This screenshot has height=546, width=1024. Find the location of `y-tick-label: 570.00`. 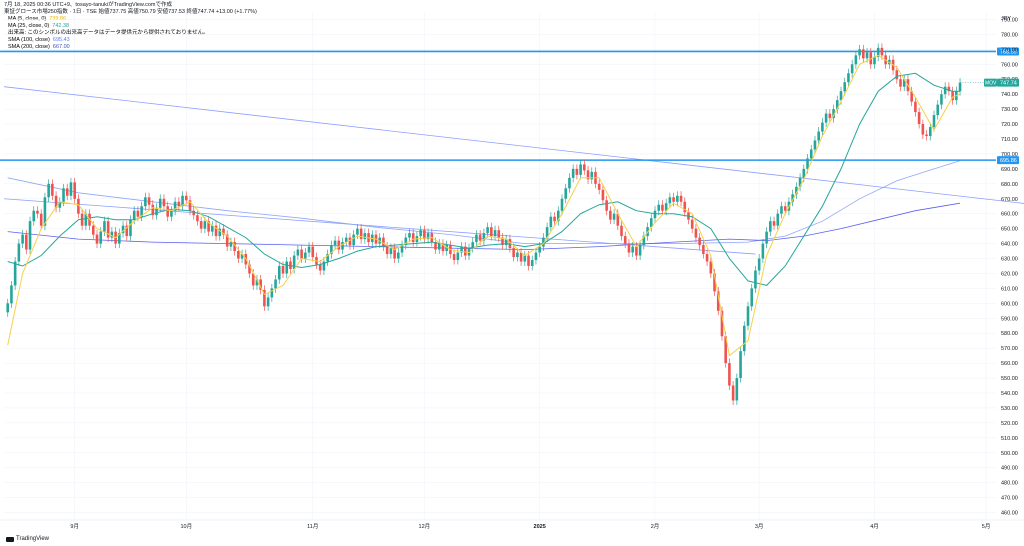

y-tick-label: 570.00 is located at coordinates (1009, 349).